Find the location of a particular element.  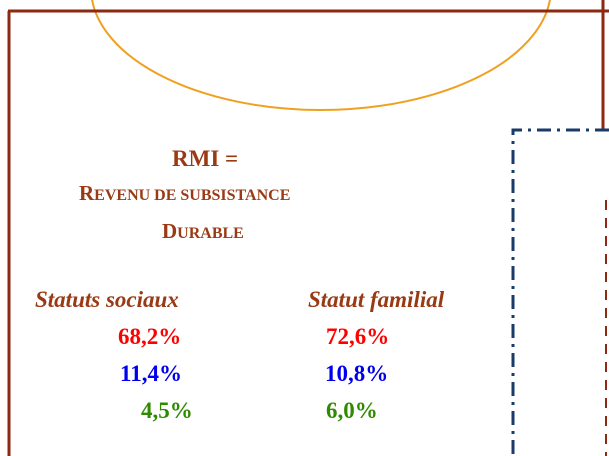

value: 72,6% is located at coordinates (358, 336).